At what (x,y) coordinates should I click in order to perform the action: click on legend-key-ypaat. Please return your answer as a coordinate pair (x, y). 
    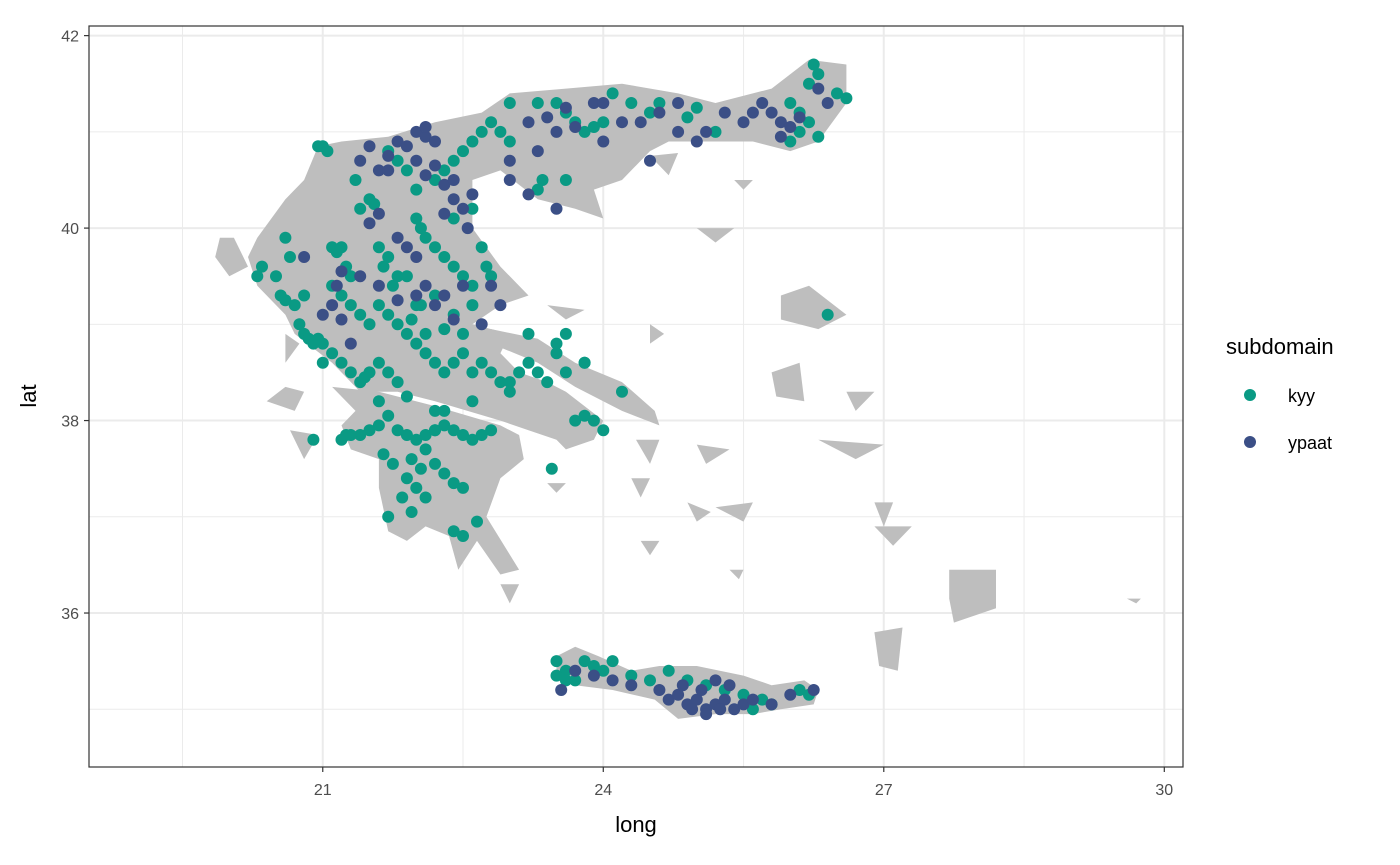
    Looking at the image, I should click on (1250, 442).